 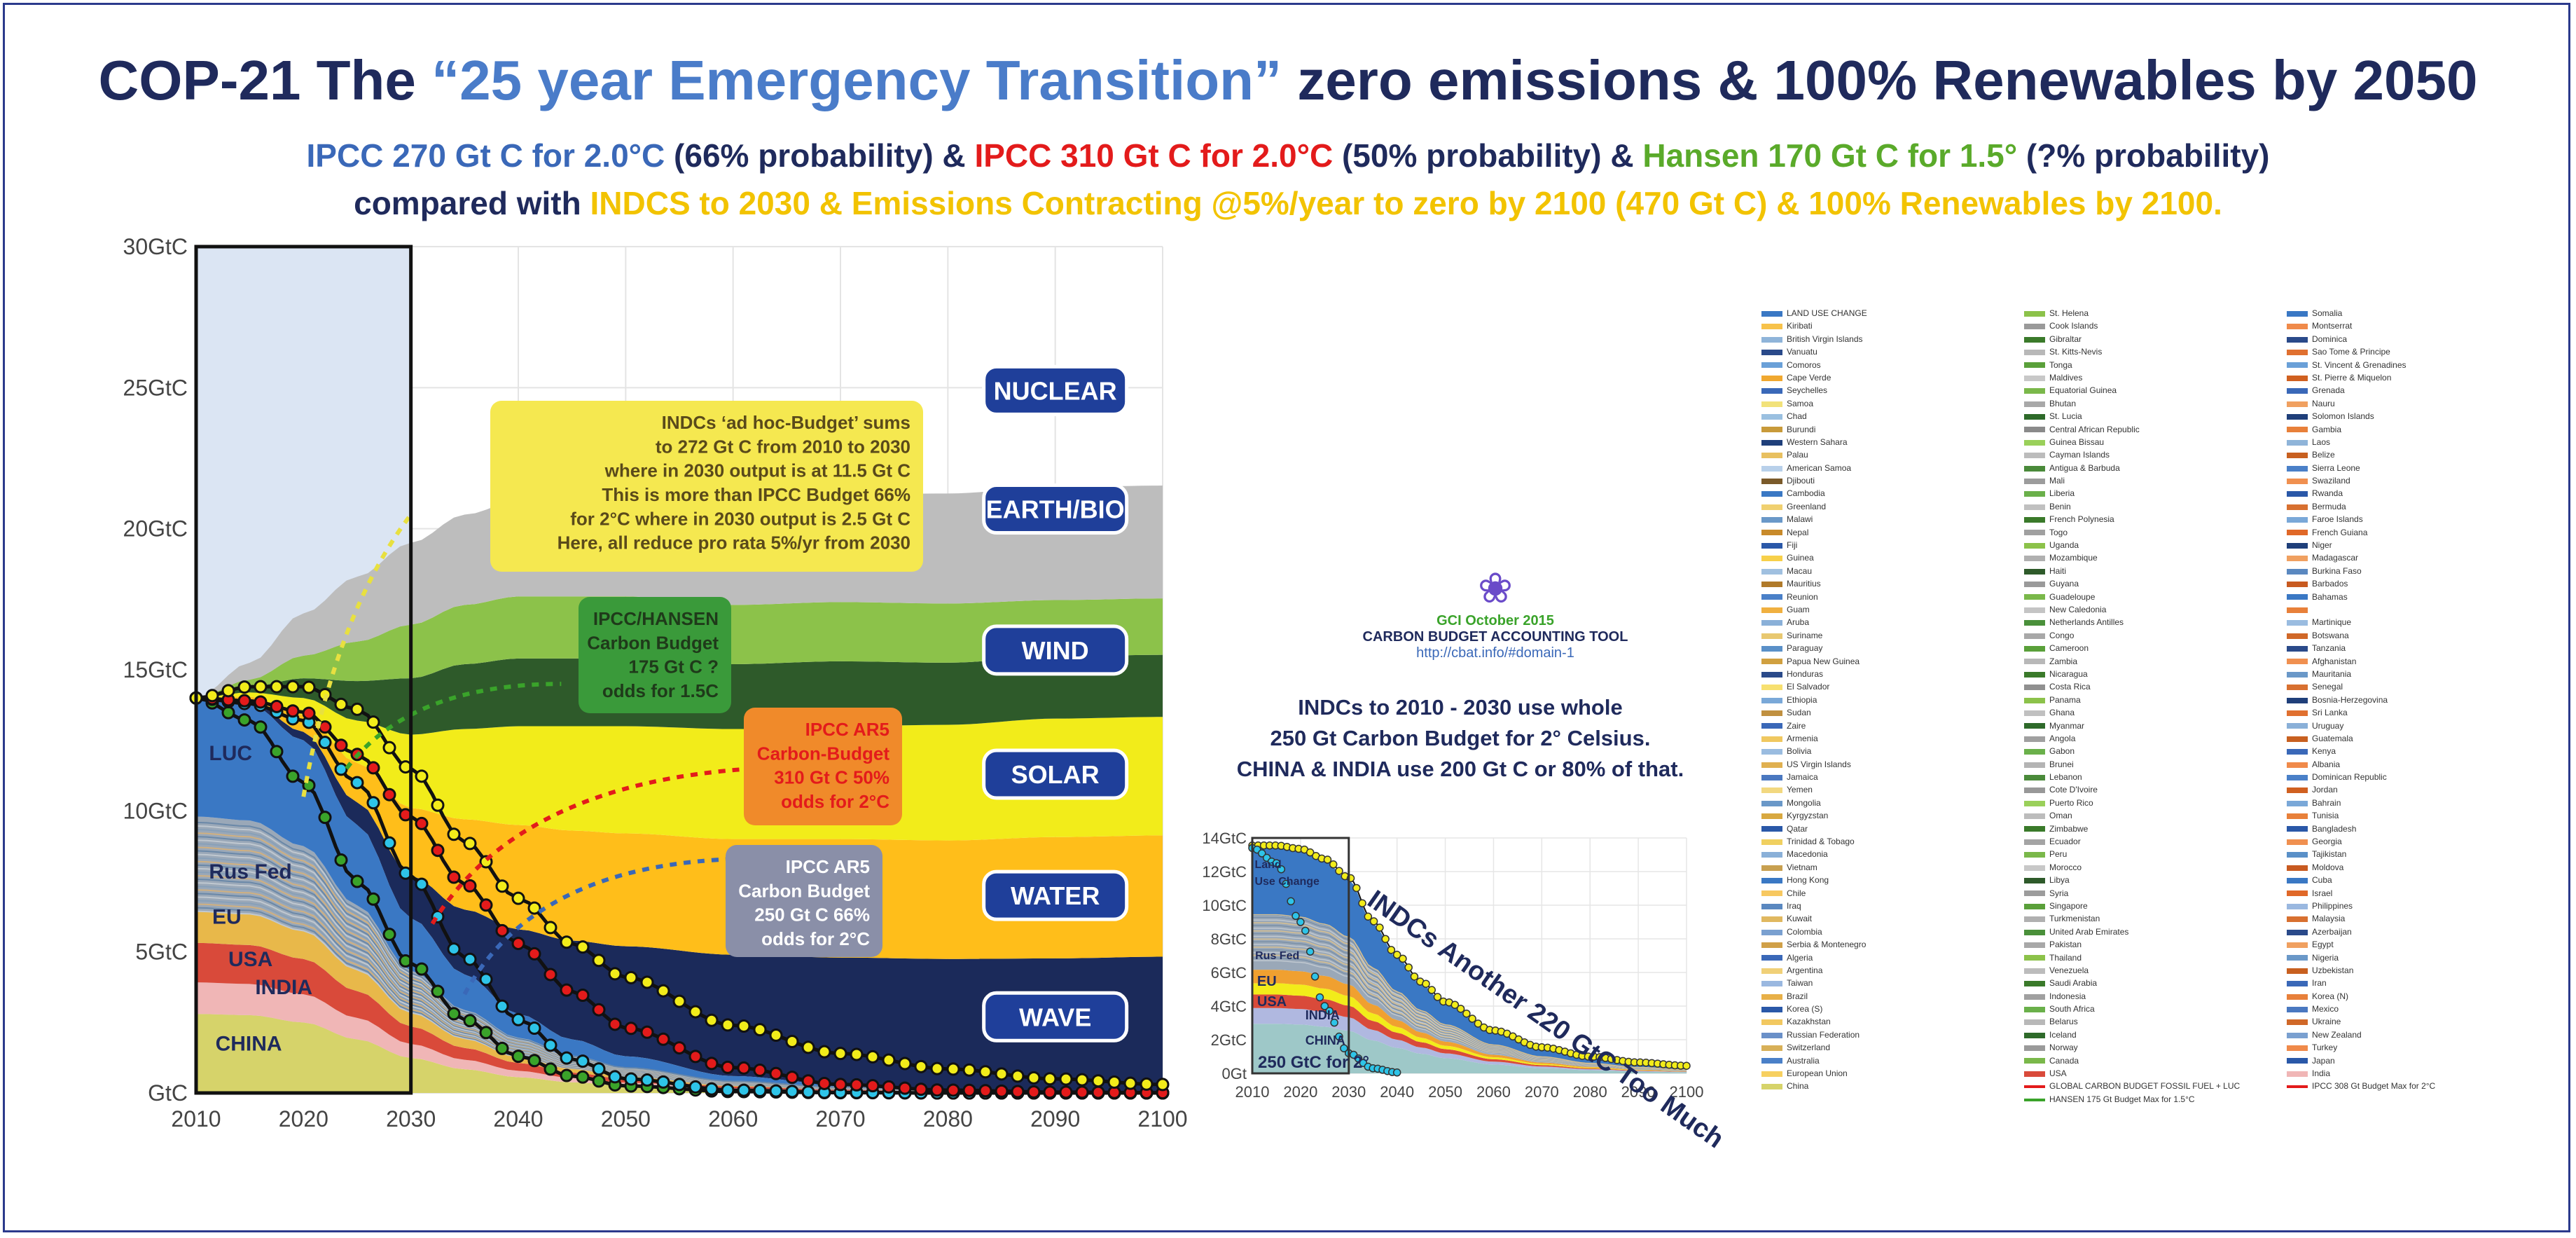 I want to click on legend-label: US Virgin Islands, so click(x=1819, y=764).